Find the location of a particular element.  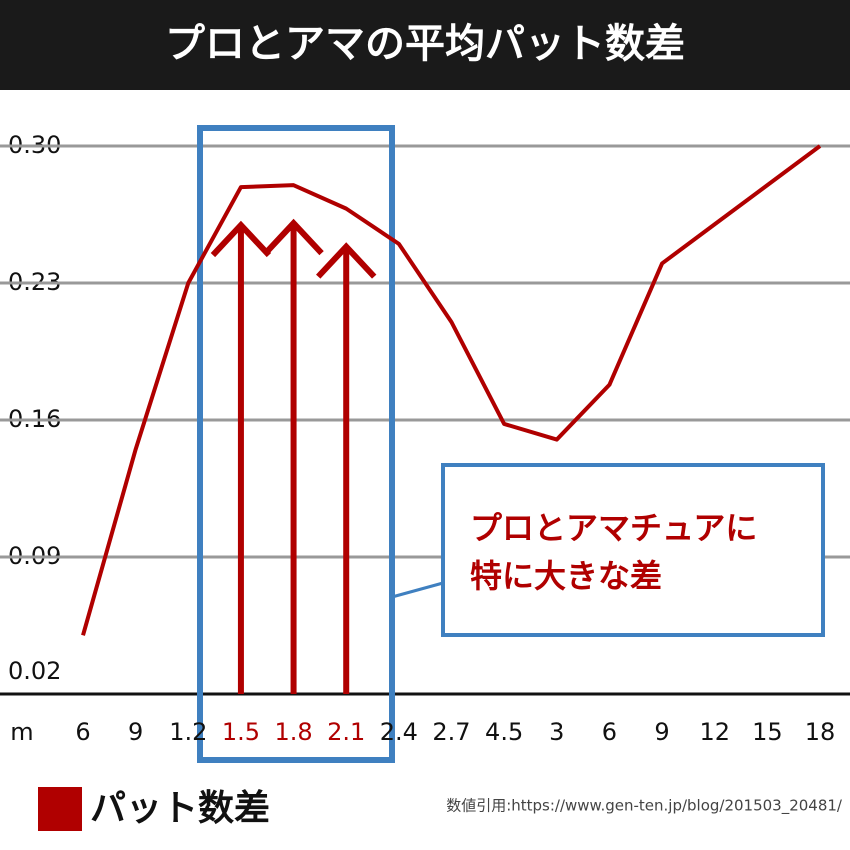

x-tick-label: 1.5 is located at coordinates (241, 732).